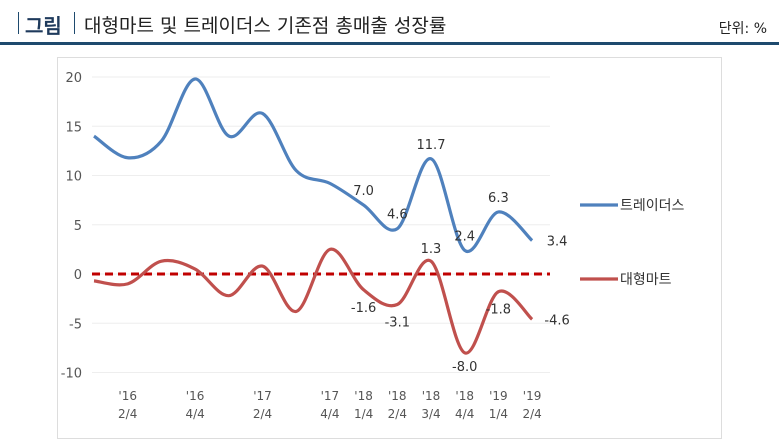 This screenshot has height=440, width=779. I want to click on data-label: 3.4, so click(557, 242).